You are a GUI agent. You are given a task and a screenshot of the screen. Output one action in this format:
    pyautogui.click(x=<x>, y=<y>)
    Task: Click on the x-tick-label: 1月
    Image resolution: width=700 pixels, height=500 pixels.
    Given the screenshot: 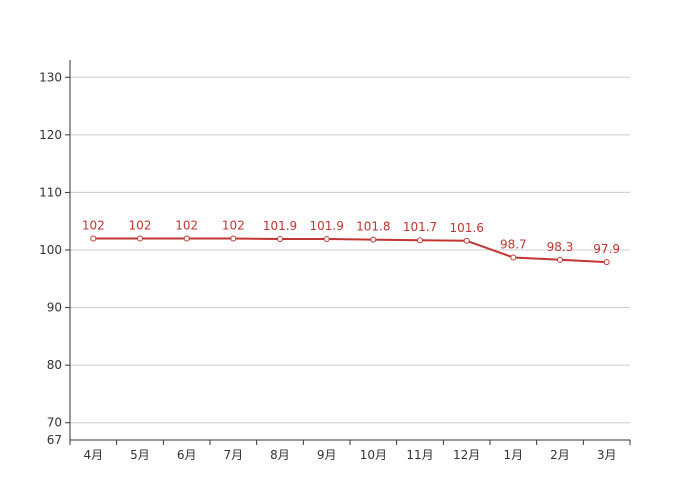 What is the action you would take?
    pyautogui.click(x=514, y=455)
    